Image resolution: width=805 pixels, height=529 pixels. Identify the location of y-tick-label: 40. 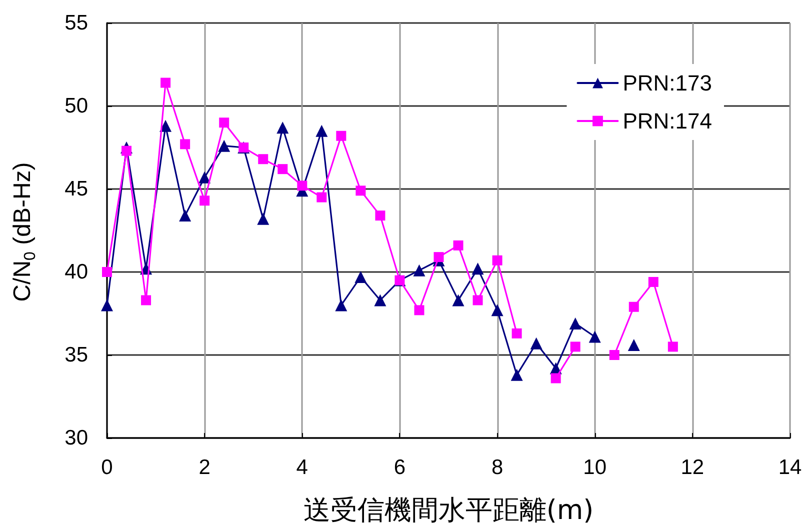
(76, 272).